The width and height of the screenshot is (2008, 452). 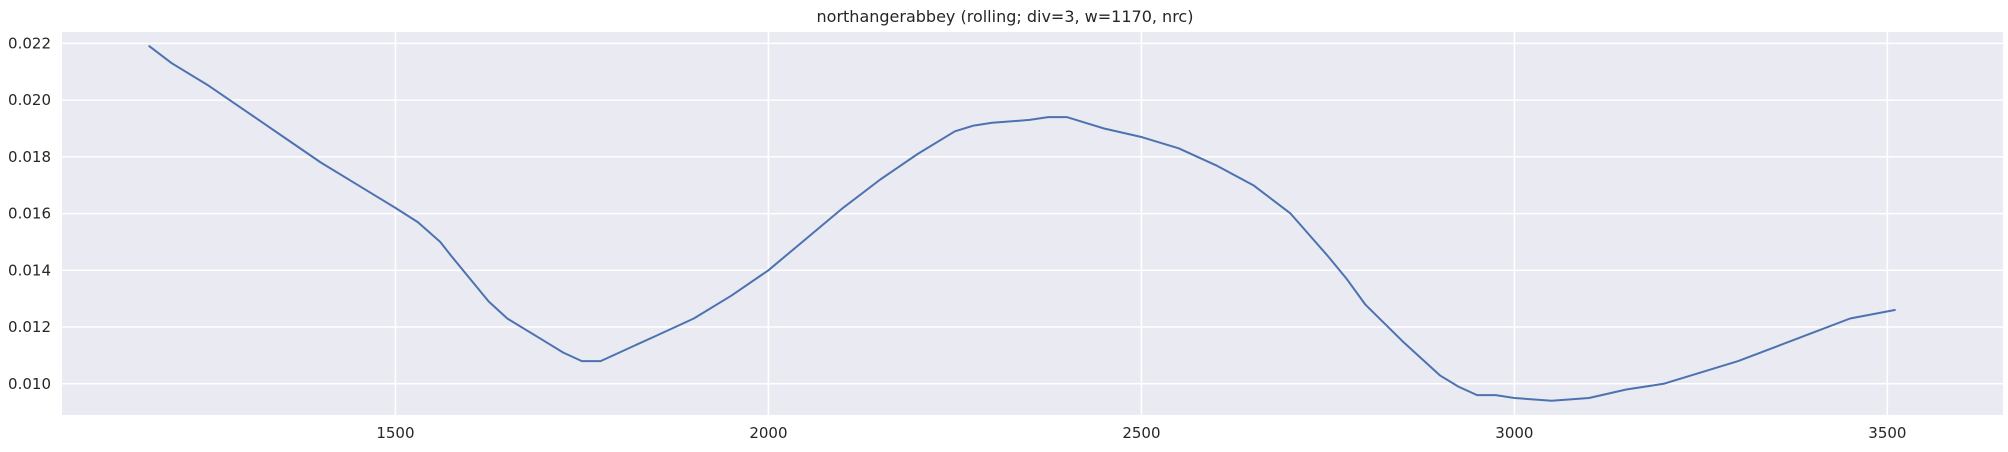 I want to click on x-tick-label: 2500, so click(x=1141, y=433).